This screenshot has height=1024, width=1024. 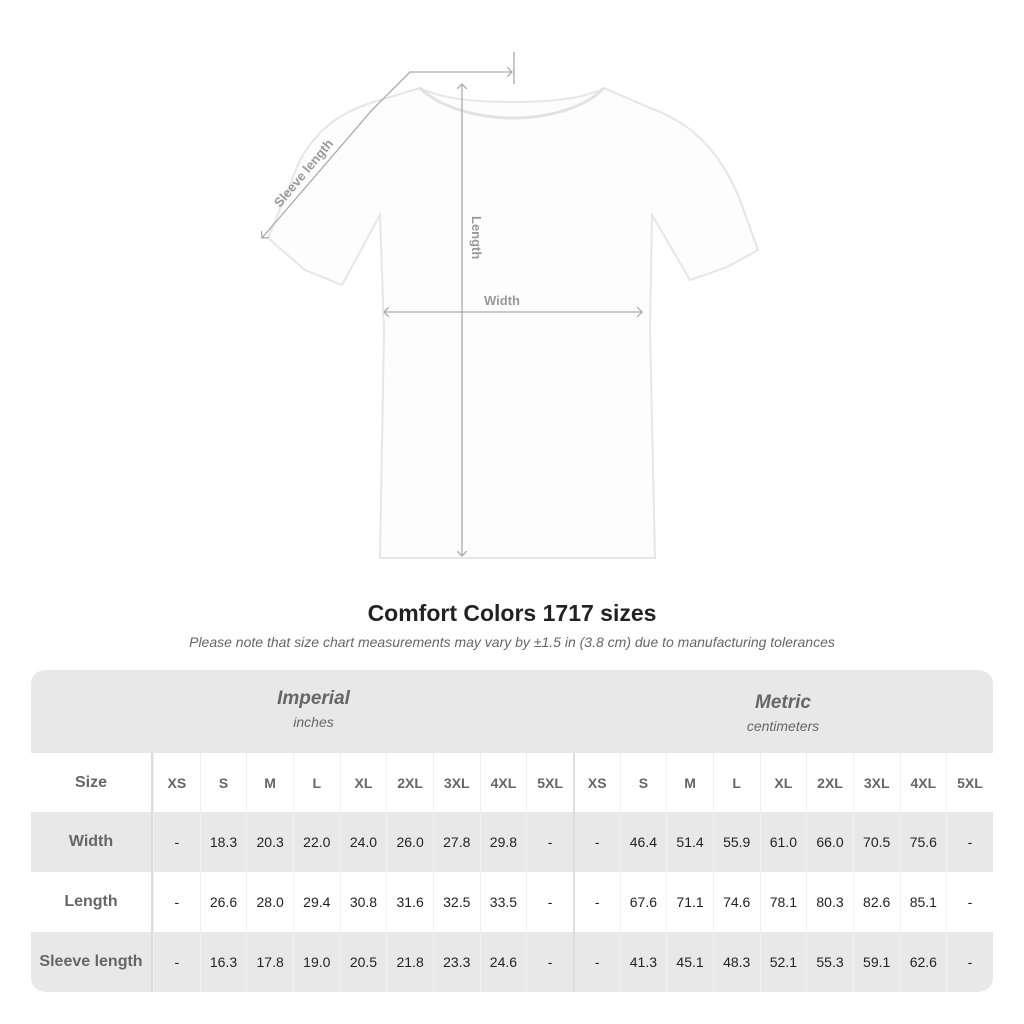 I want to click on table-cell: 80.3, so click(x=829, y=902).